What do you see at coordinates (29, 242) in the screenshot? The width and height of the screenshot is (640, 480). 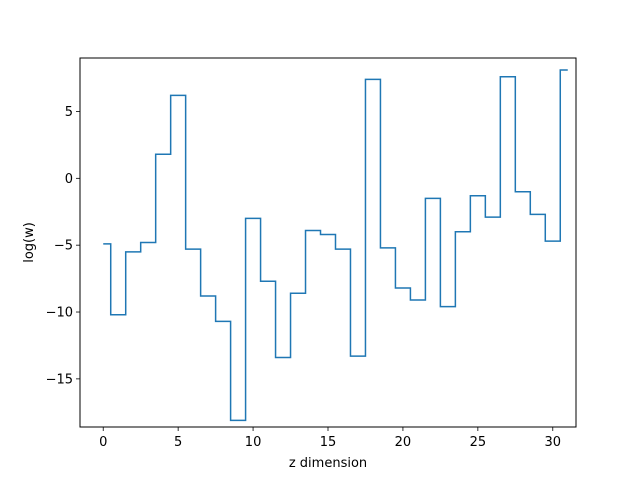 I see `y-axis-label: log(w)` at bounding box center [29, 242].